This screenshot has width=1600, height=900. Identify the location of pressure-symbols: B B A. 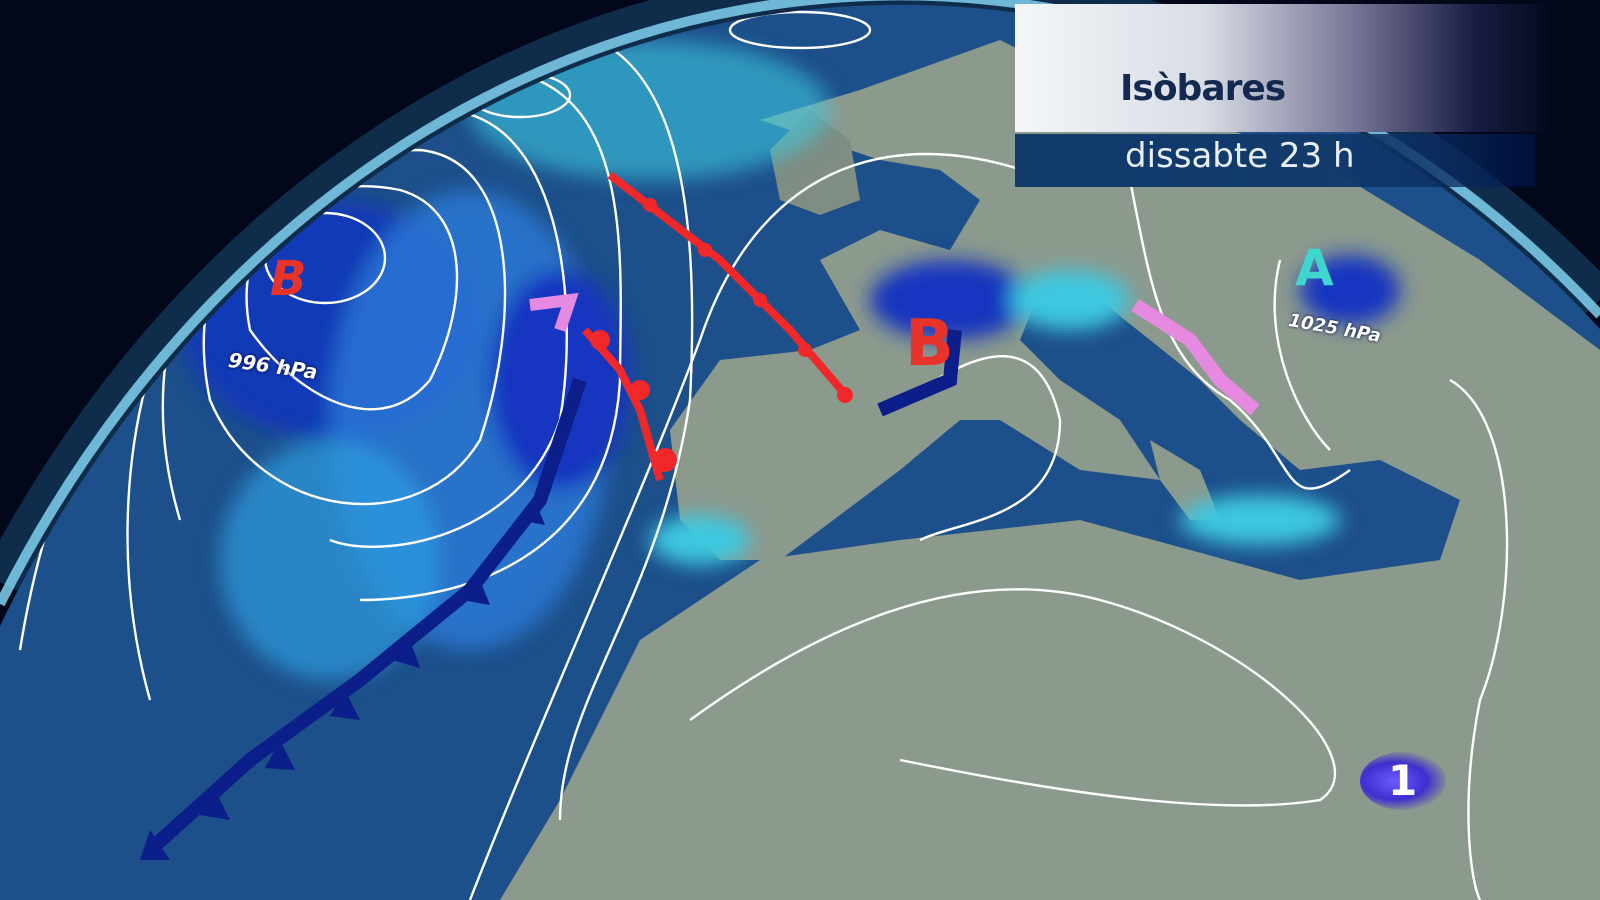
(802, 310).